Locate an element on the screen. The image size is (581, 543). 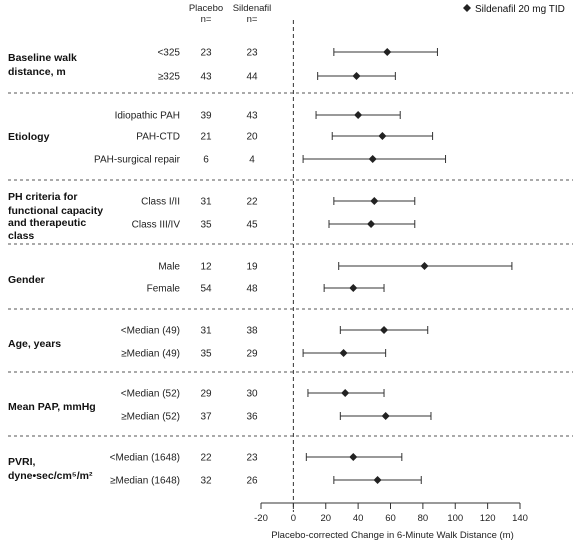
x-tick-label: -20 is located at coordinates (261, 518).